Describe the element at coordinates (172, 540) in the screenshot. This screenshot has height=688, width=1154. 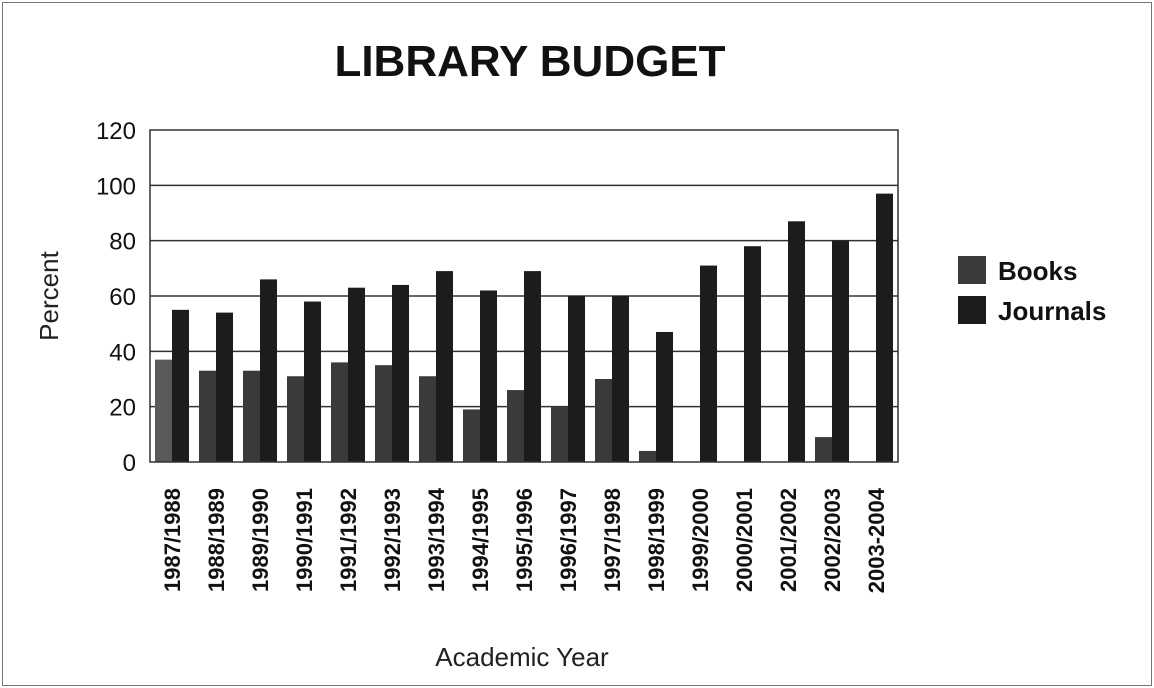
I see `x-tick-label: 1987/1988` at that location.